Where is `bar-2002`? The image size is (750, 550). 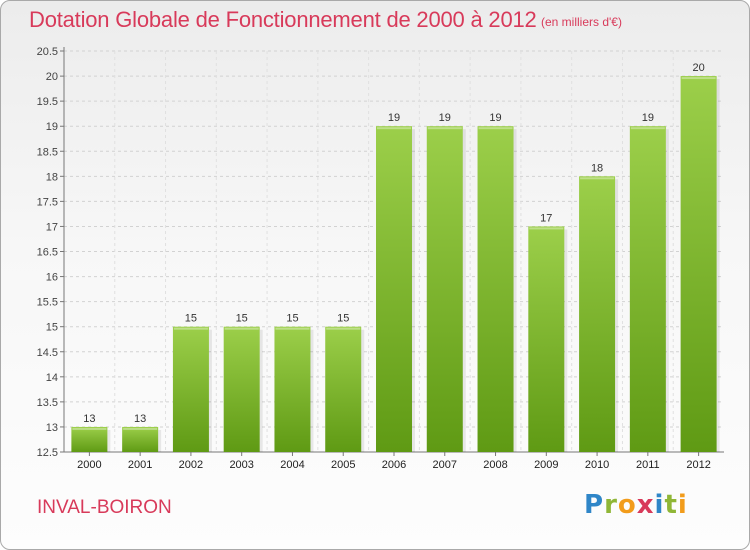 bar-2002 is located at coordinates (190, 389).